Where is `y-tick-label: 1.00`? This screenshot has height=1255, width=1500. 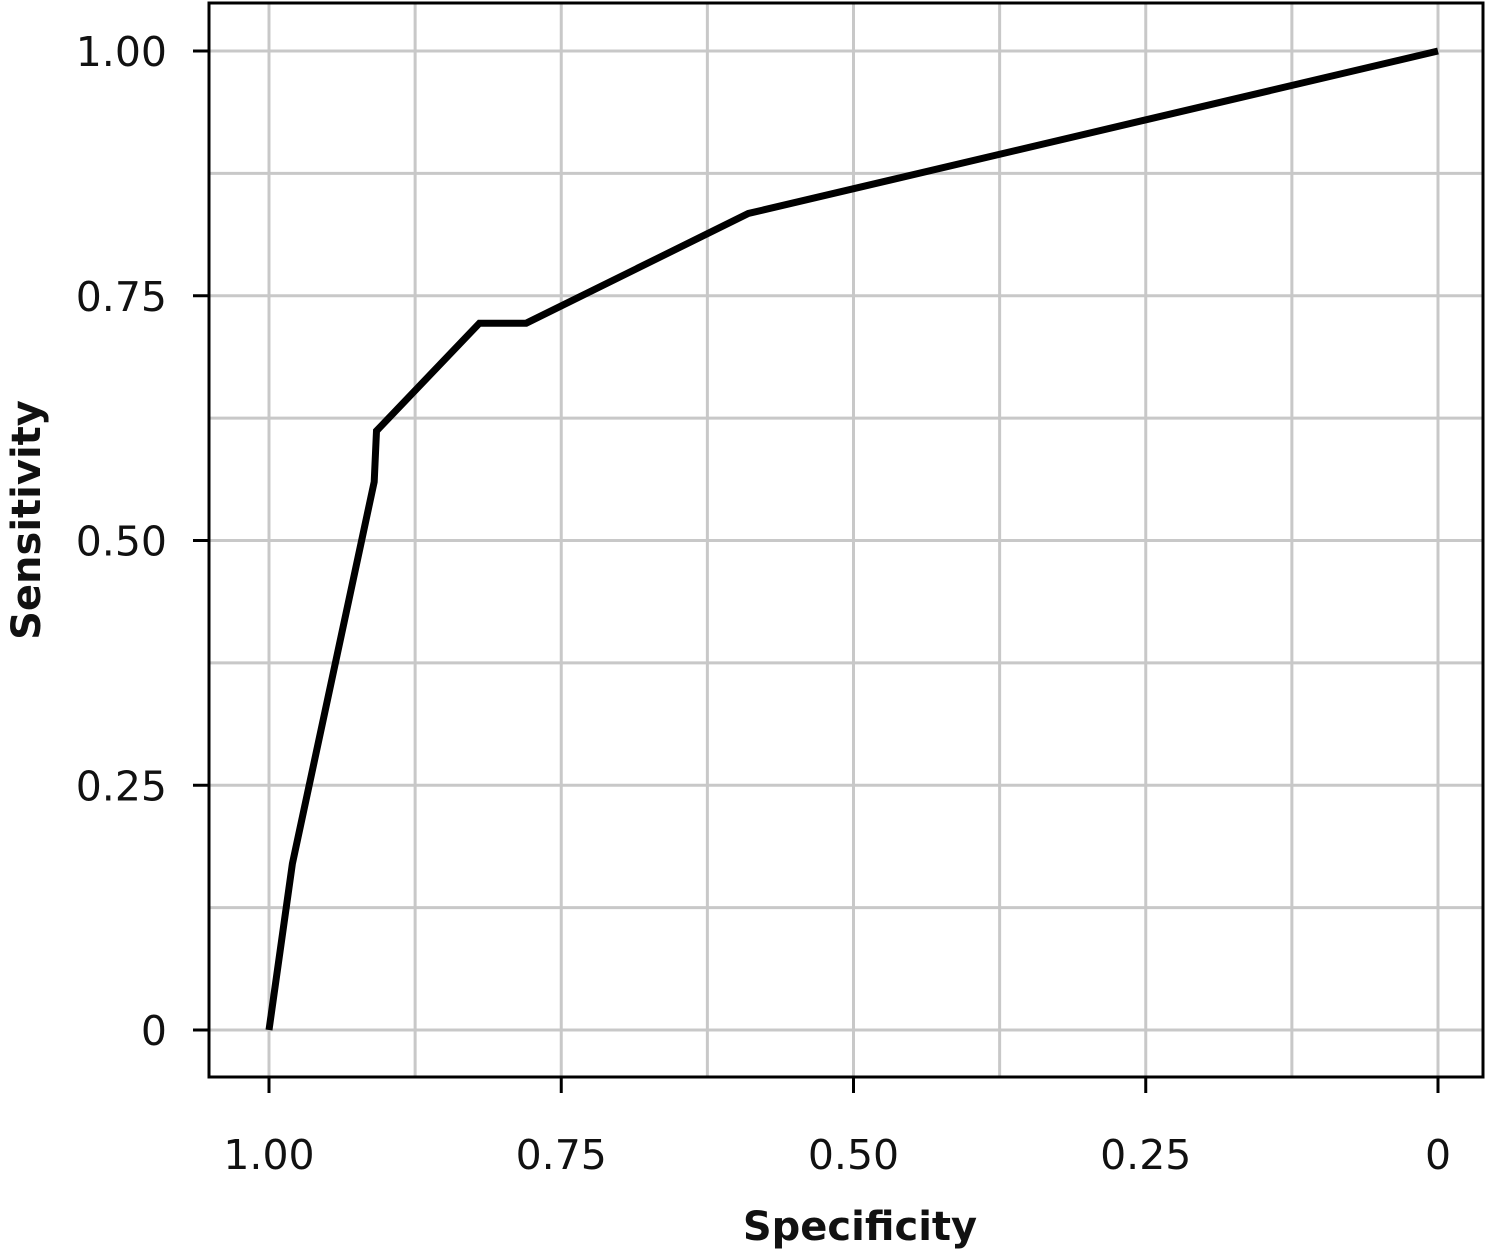 y-tick-label: 1.00 is located at coordinates (121, 52).